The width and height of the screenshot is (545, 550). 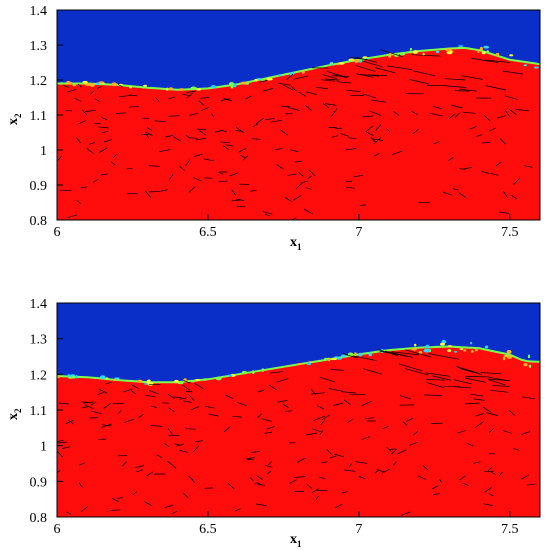 What do you see at coordinates (358, 232) in the screenshot?
I see `x-tick-label: 7` at bounding box center [358, 232].